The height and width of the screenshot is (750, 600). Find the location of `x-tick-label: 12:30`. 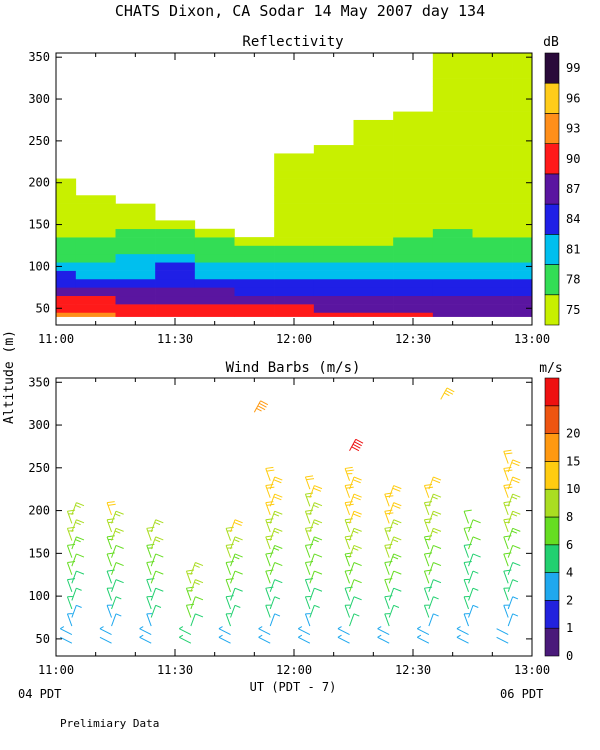

x-tick-label: 12:30 is located at coordinates (413, 670).